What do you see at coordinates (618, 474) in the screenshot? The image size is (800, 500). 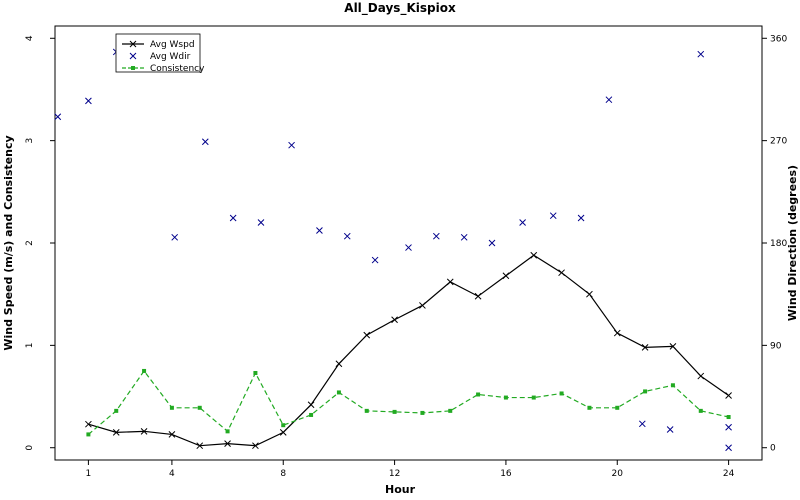 I see `x-tick-label: 20` at bounding box center [618, 474].